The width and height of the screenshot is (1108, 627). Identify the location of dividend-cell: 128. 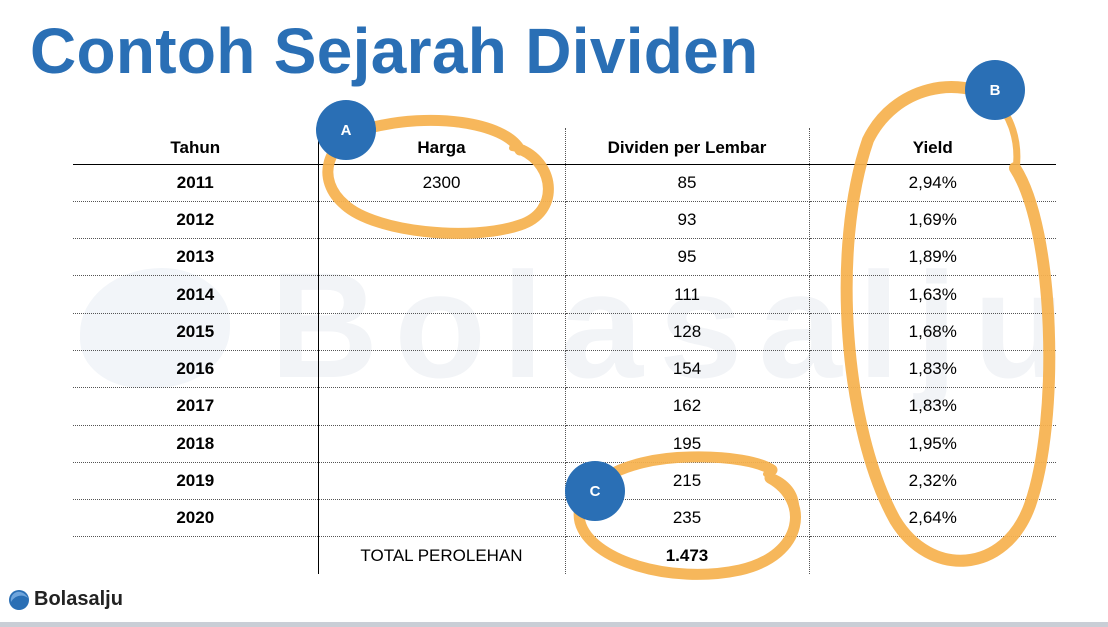
(687, 332).